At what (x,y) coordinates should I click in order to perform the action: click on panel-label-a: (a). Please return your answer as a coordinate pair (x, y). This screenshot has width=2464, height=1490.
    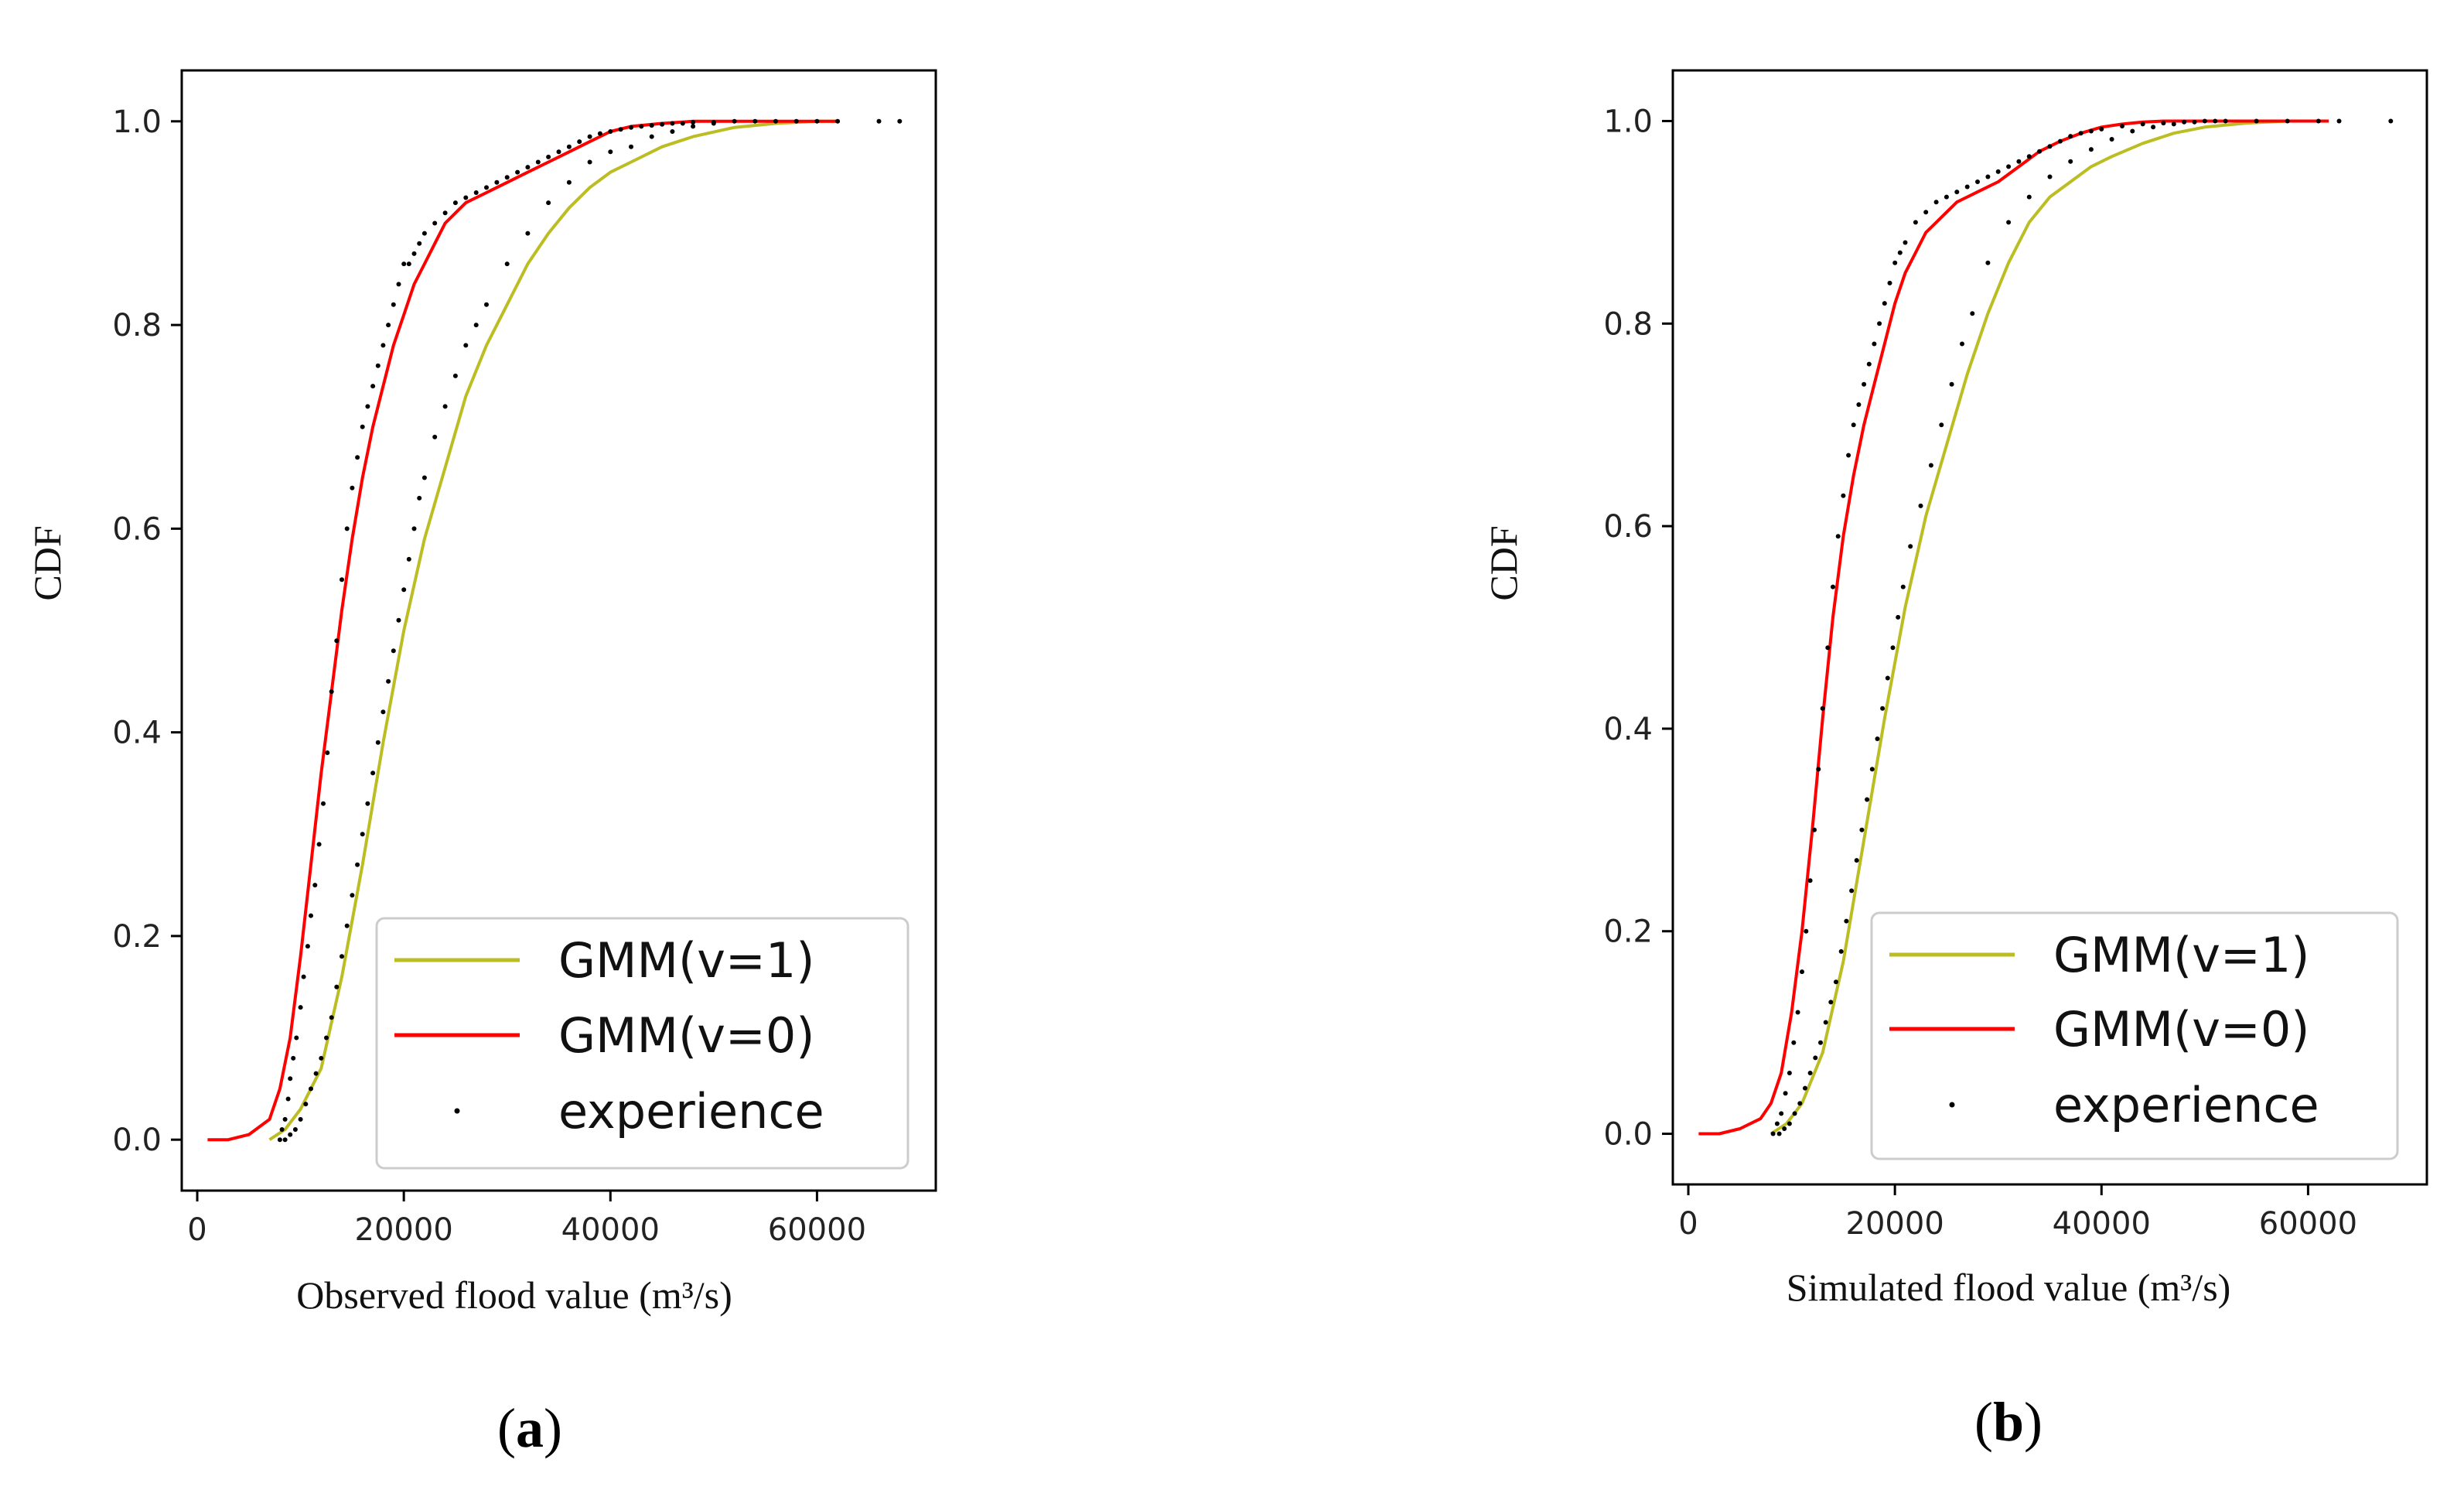
    Looking at the image, I should click on (529, 1428).